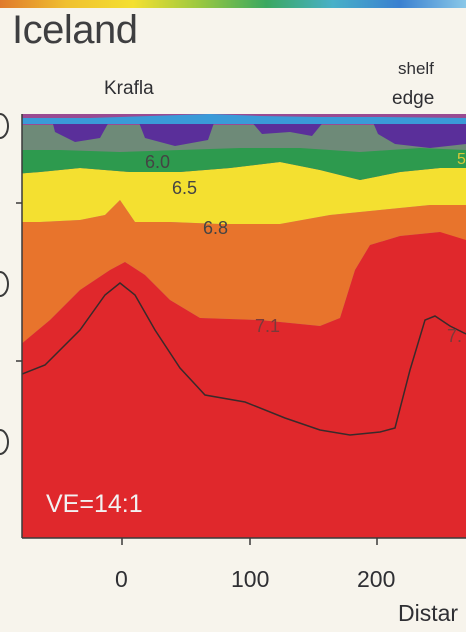 This screenshot has width=466, height=632. What do you see at coordinates (419, 134) in the screenshot?
I see `layer-6-0-d` at bounding box center [419, 134].